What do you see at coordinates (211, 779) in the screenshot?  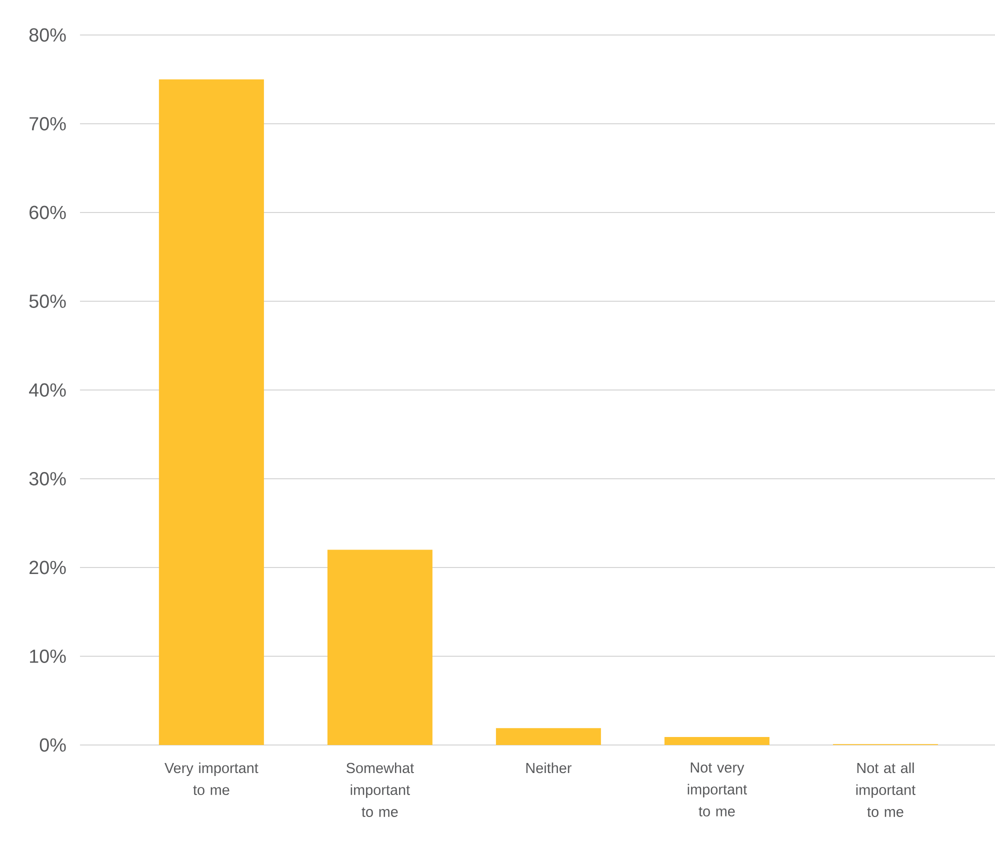 I see `x-tick-label: Very important to me` at bounding box center [211, 779].